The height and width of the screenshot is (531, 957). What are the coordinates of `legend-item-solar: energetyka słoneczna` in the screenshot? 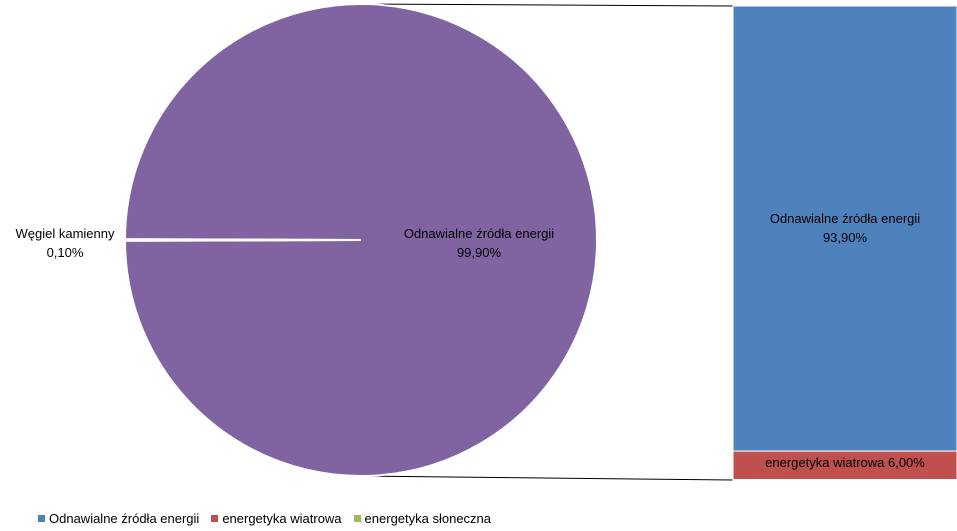 It's located at (422, 518).